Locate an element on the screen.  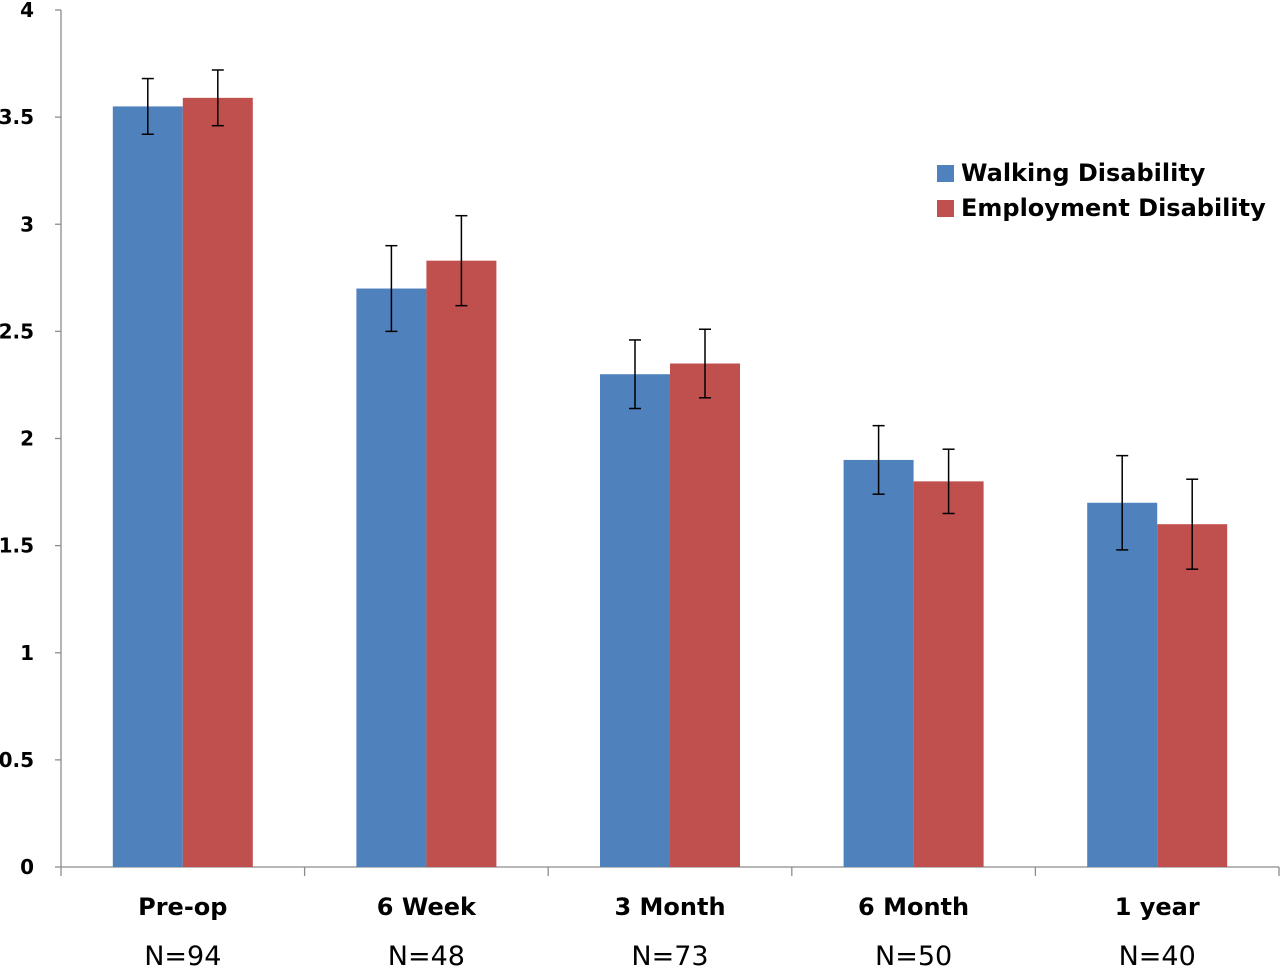
legend-label: Walking Disability is located at coordinates (1083, 173).